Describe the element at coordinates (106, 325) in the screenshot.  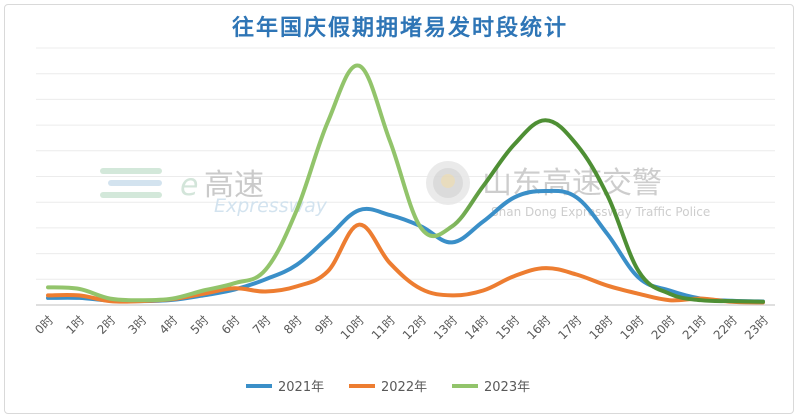
I see `x-tick-label: 2时` at that location.